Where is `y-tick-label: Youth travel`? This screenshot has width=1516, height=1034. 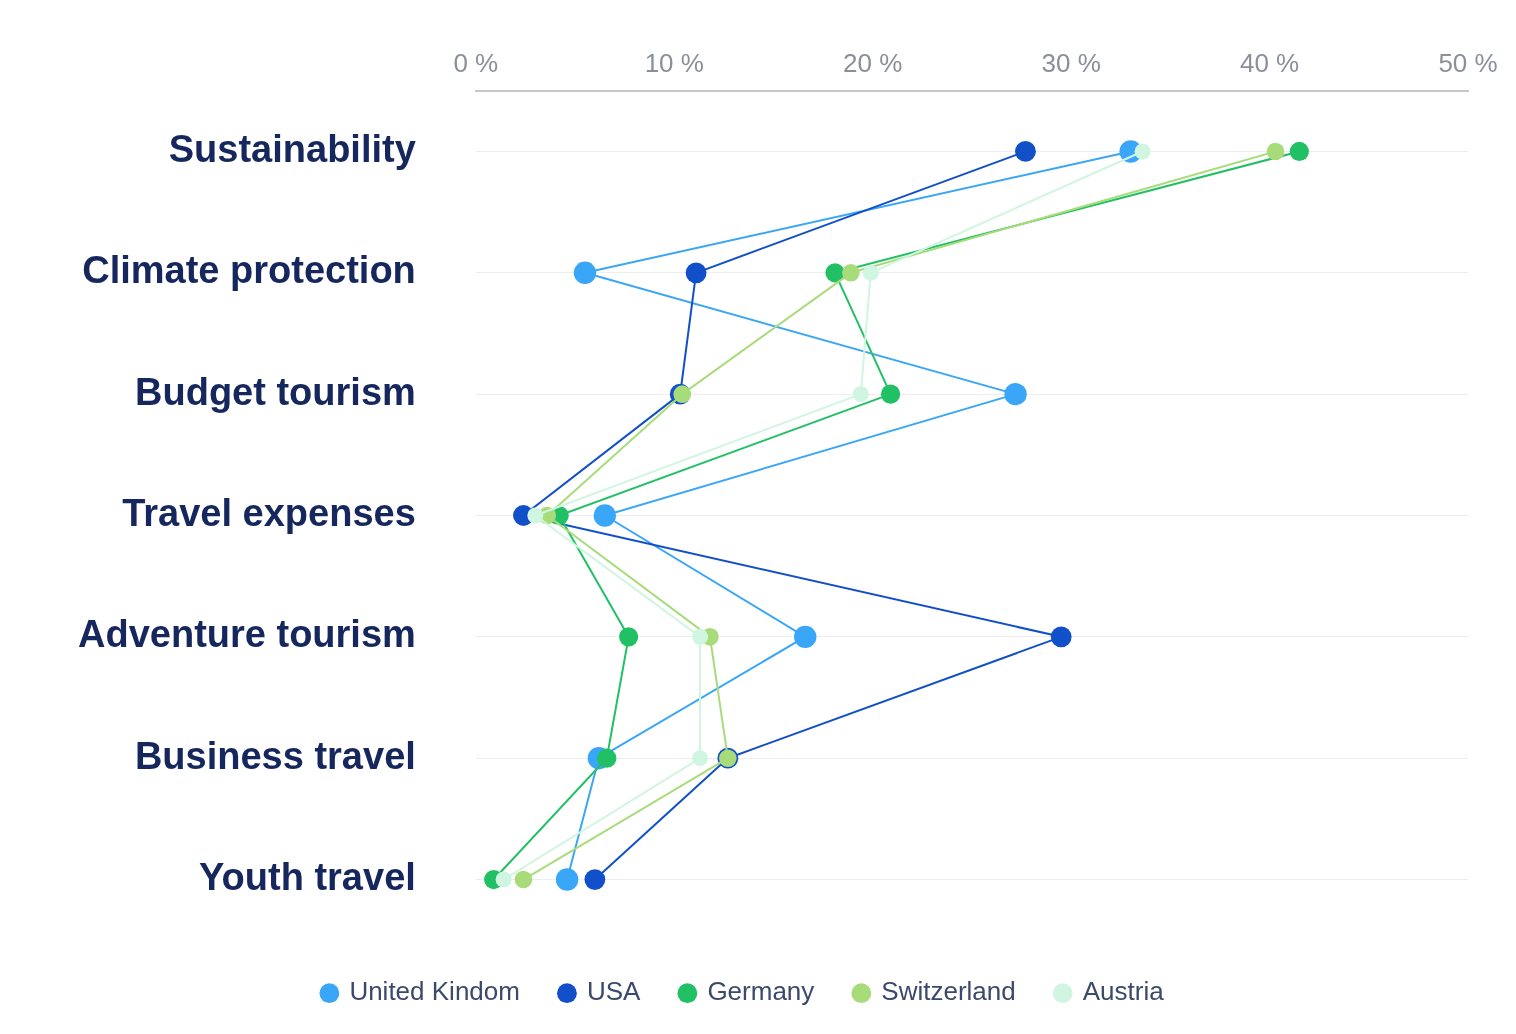
y-tick-label: Youth travel is located at coordinates (307, 877).